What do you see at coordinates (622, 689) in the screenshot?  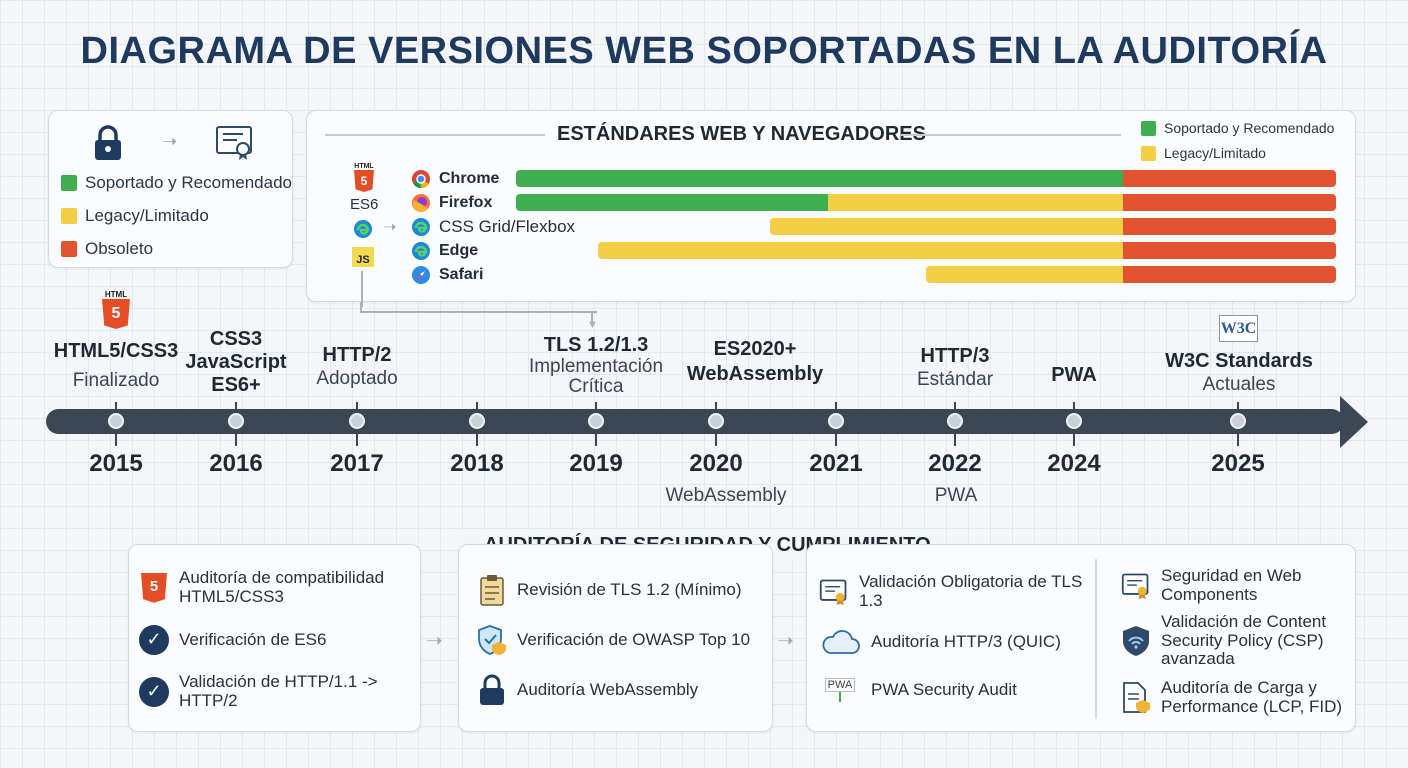 I see `audit-item: Auditoría WebAssembly` at bounding box center [622, 689].